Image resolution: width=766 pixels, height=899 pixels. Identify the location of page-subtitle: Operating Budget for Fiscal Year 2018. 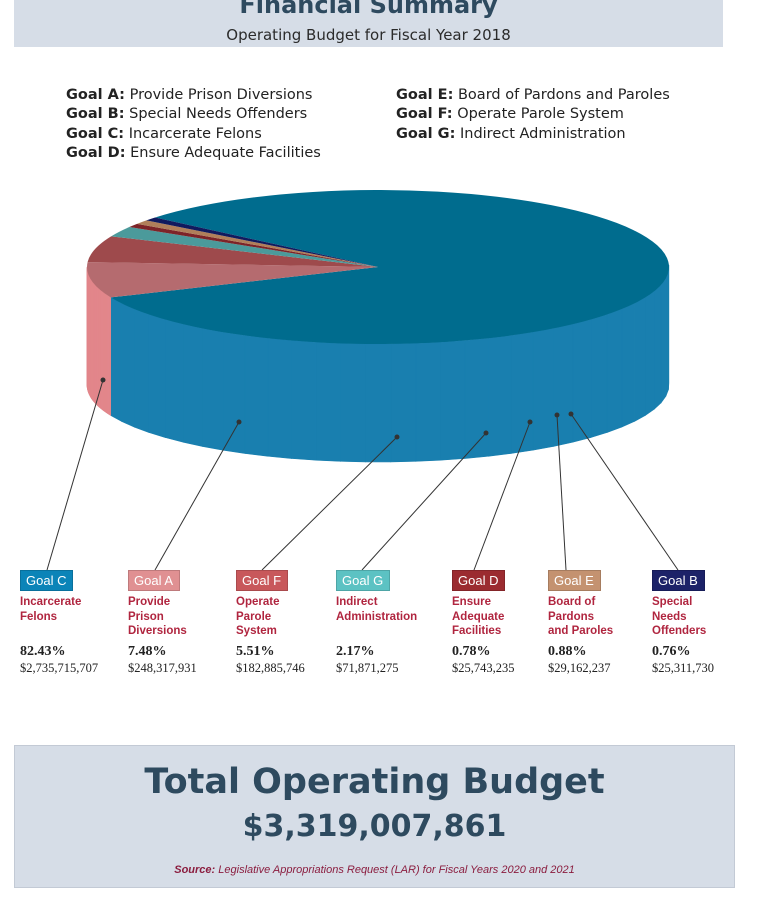
(368, 35).